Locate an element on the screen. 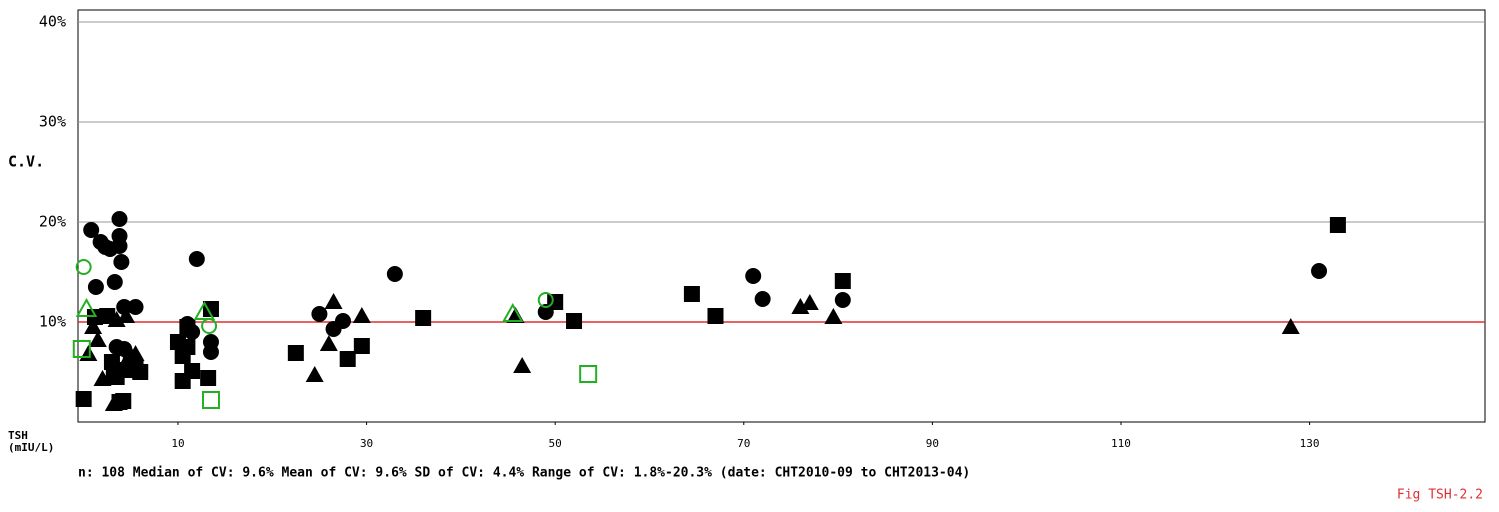 Image resolution: width=1499 pixels, height=512 pixels. x-tick-label: 110 is located at coordinates (1121, 443).